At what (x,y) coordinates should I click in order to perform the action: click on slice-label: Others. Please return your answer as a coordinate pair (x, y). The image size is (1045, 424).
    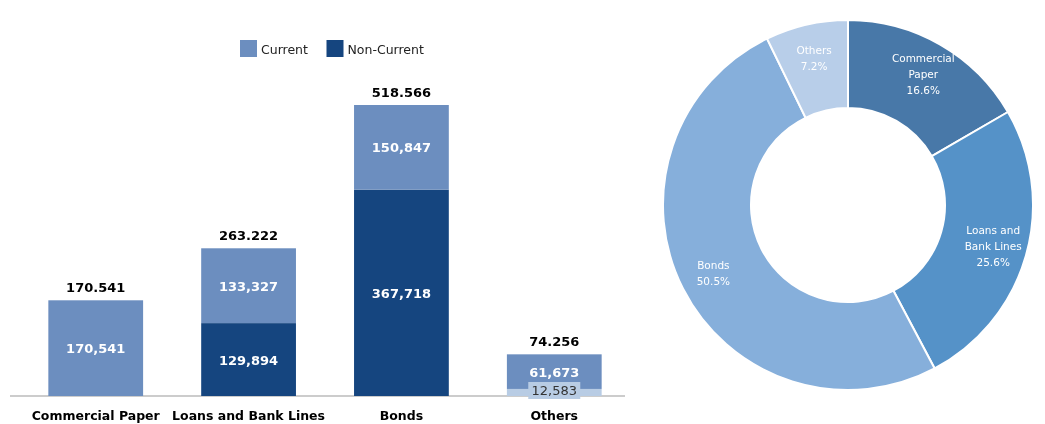
    Looking at the image, I should click on (814, 49).